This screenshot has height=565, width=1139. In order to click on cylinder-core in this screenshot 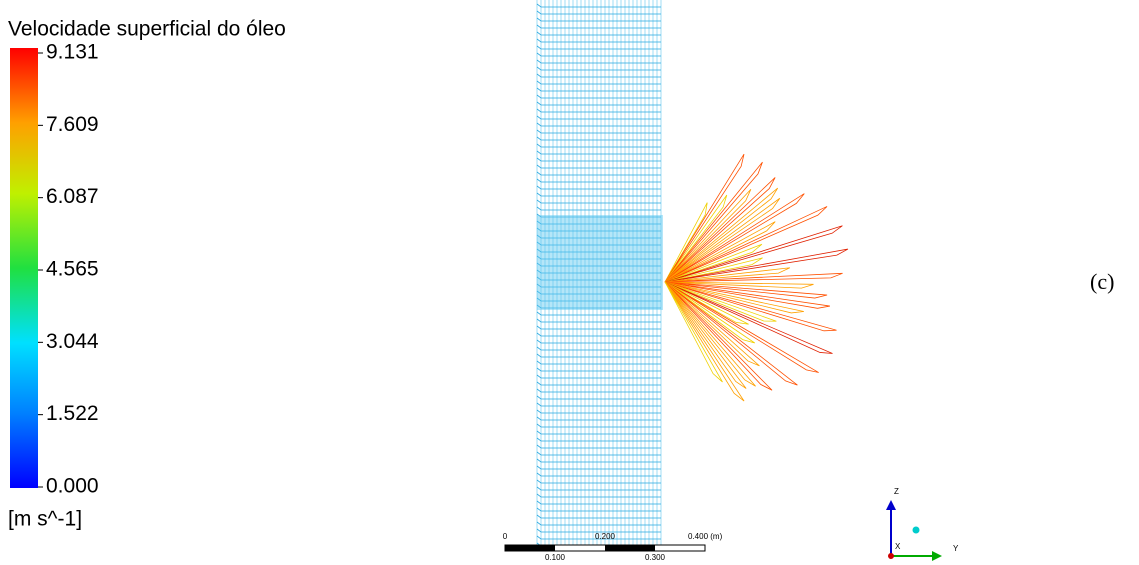, I will do `click(600, 262)`.